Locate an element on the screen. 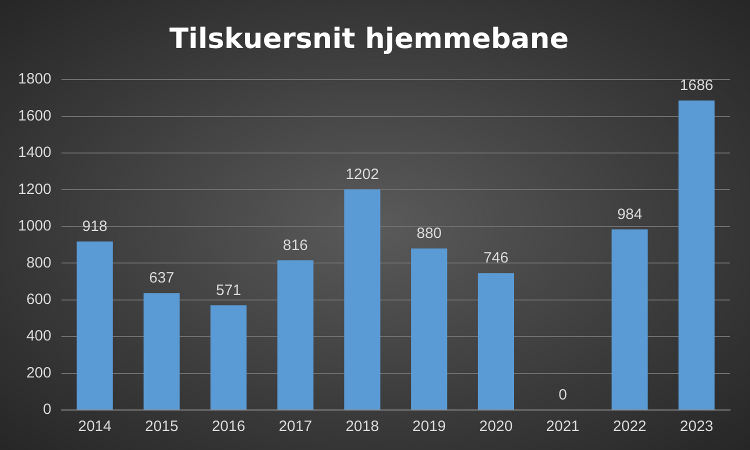  x-tick-label: 2015 is located at coordinates (161, 427).